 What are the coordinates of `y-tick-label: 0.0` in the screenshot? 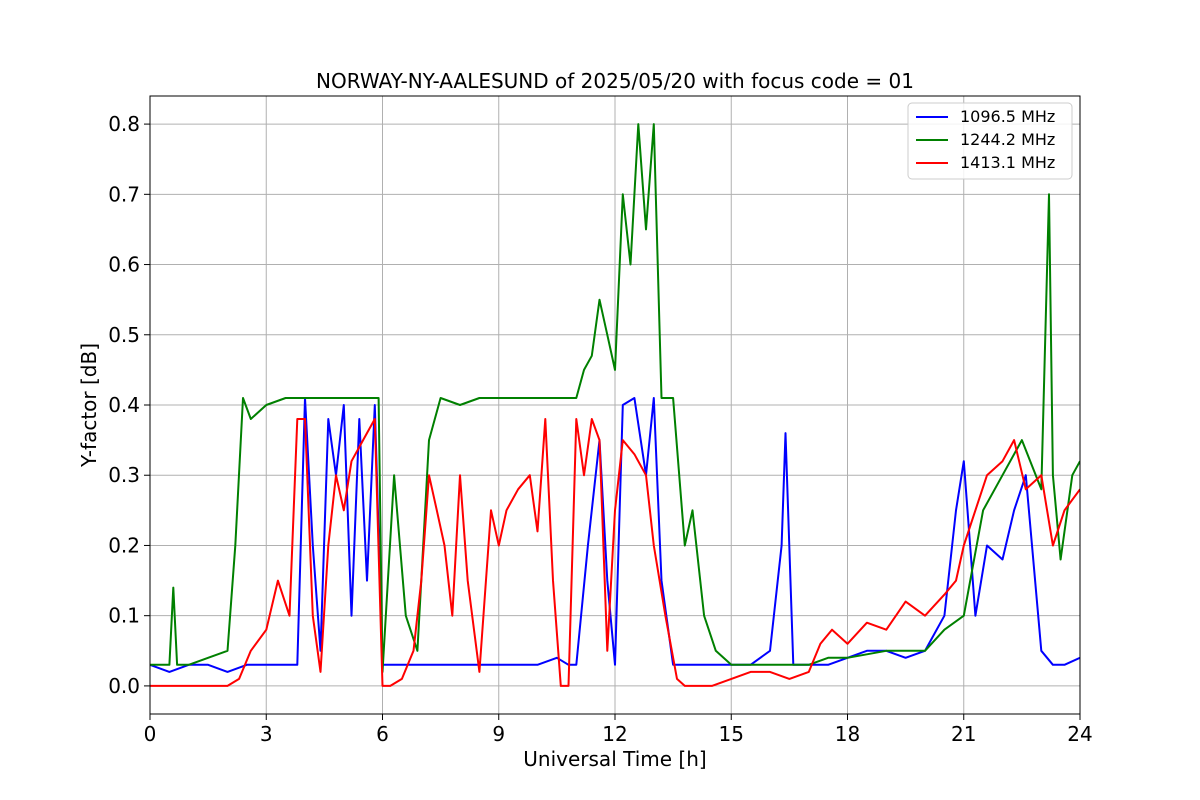 It's located at (124, 686).